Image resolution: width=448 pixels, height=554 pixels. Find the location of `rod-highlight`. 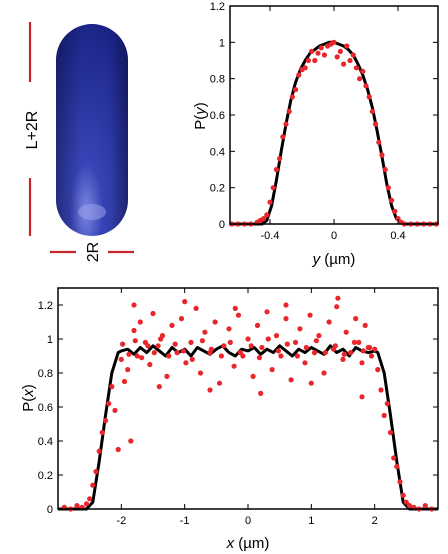

rod-highlight is located at coordinates (92, 212).